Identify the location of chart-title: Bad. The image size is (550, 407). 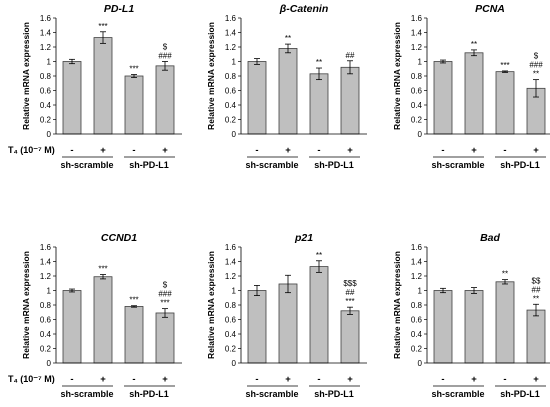
(490, 238).